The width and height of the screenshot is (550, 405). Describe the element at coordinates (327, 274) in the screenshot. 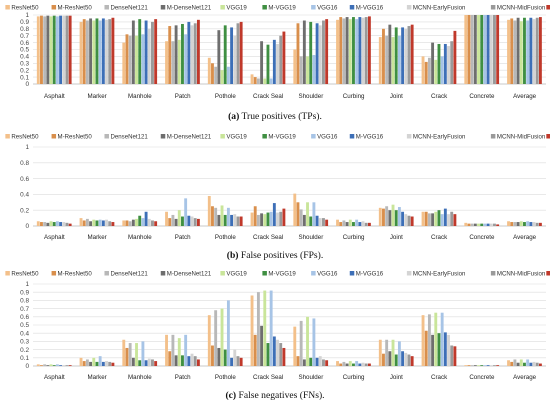

I see `legend-label: VGG16` at that location.